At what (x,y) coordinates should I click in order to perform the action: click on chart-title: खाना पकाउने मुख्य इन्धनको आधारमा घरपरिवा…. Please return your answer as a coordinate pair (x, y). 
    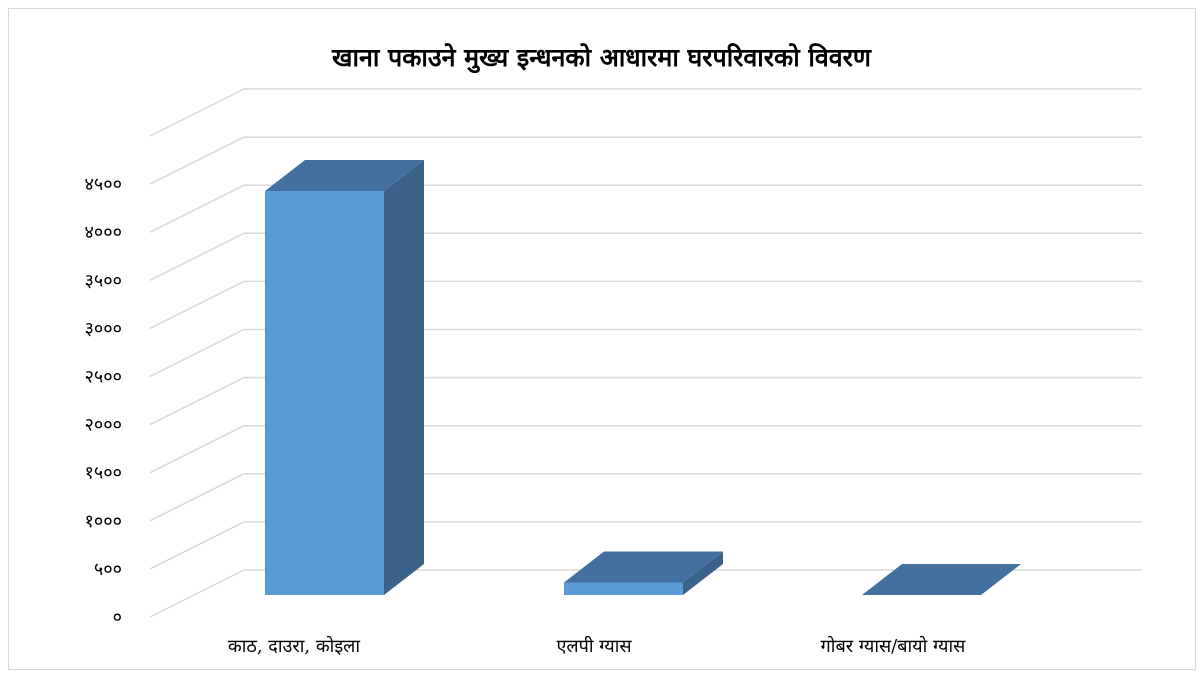
    Looking at the image, I should click on (601, 57).